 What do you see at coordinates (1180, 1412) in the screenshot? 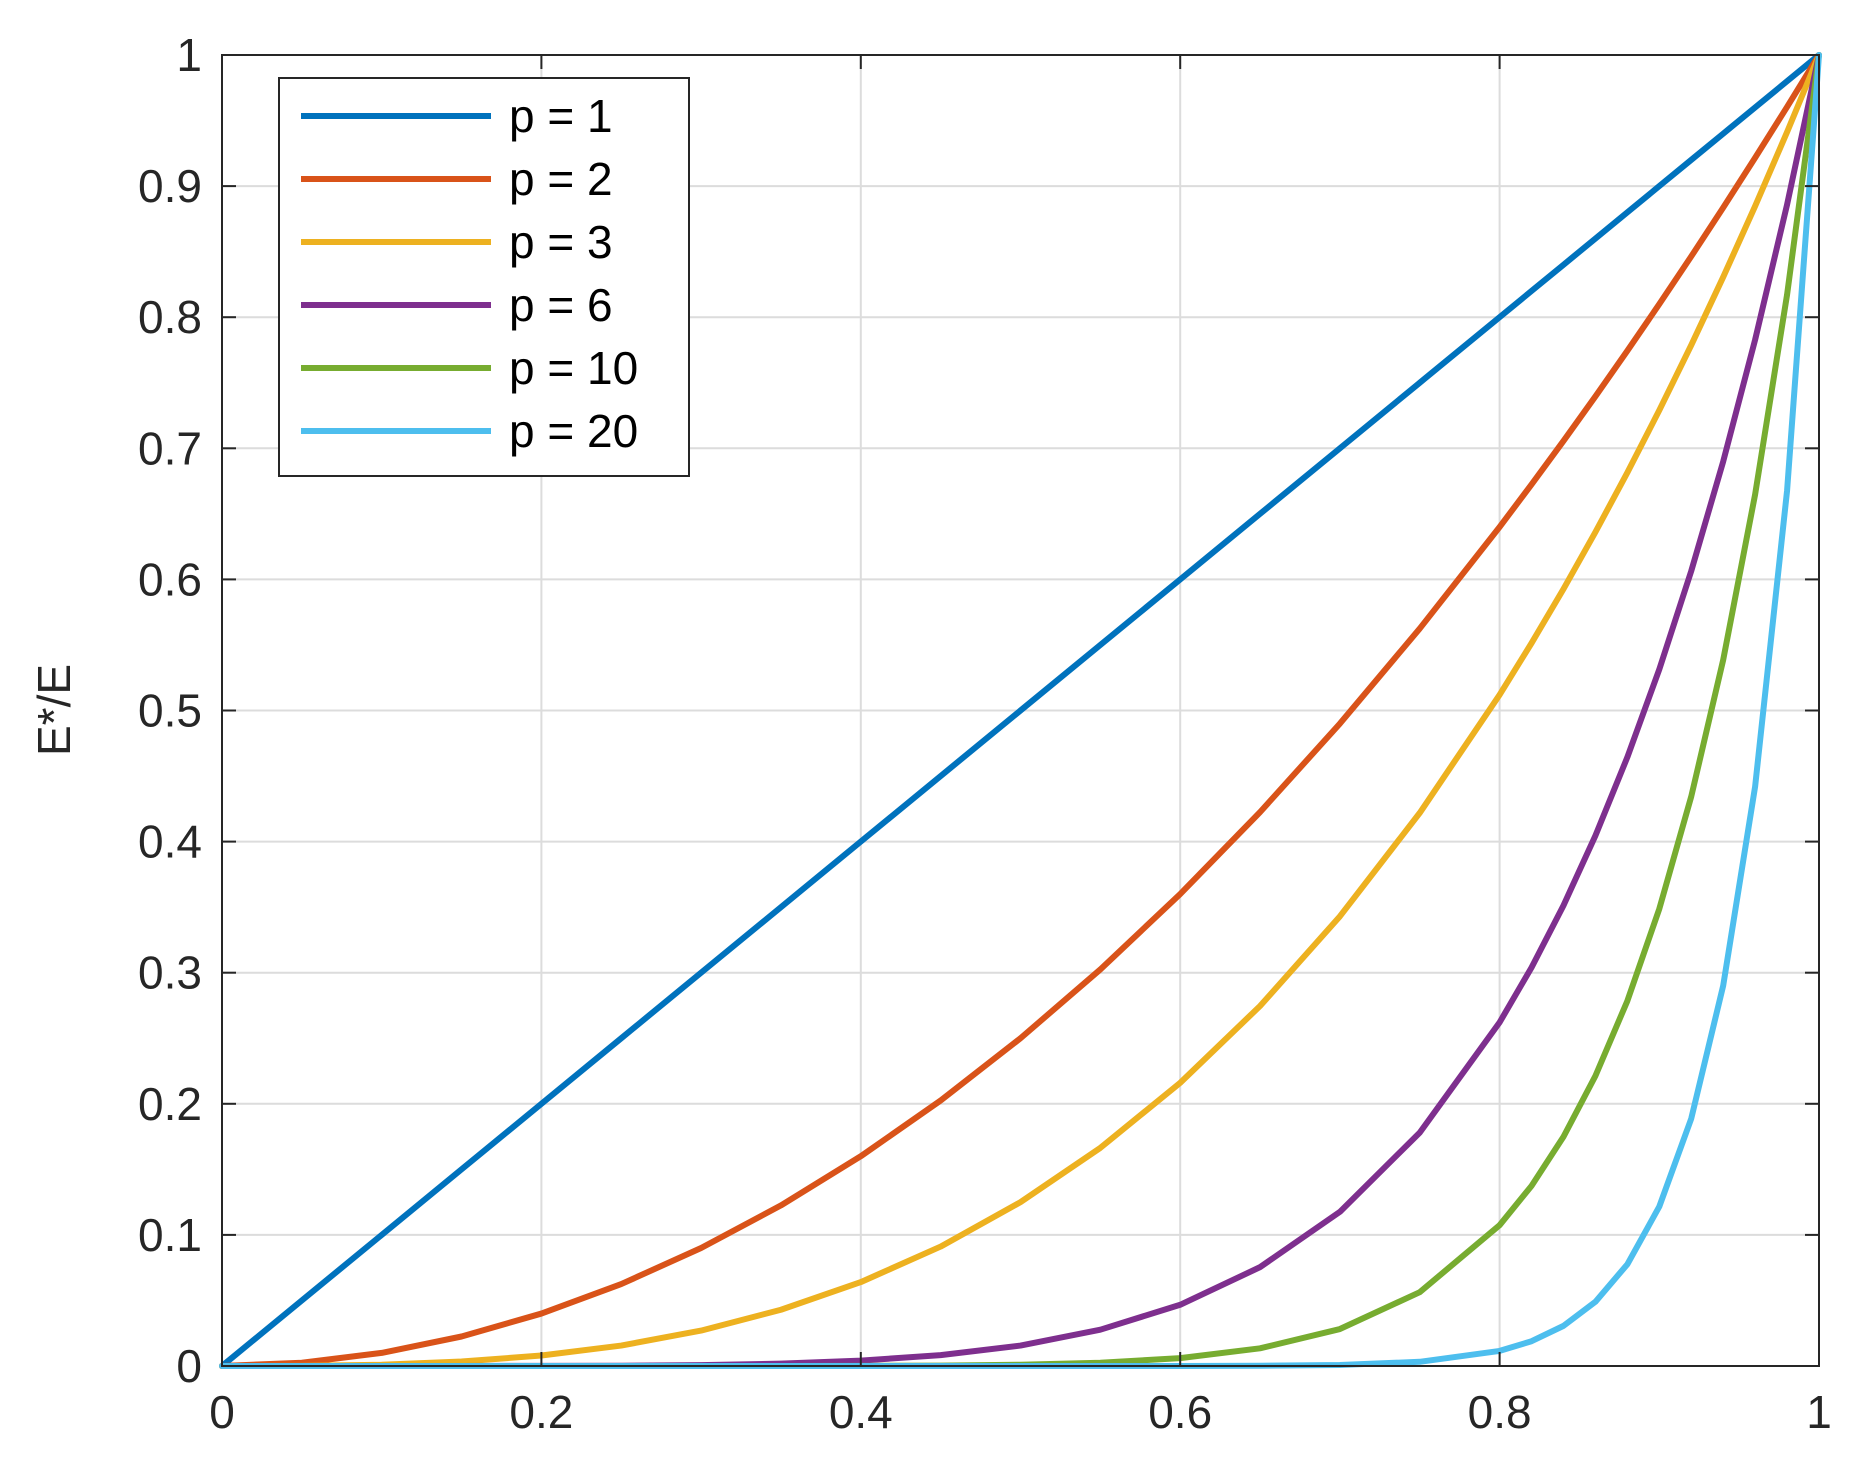
I see `x-tick-label: 0.6` at bounding box center [1180, 1412].